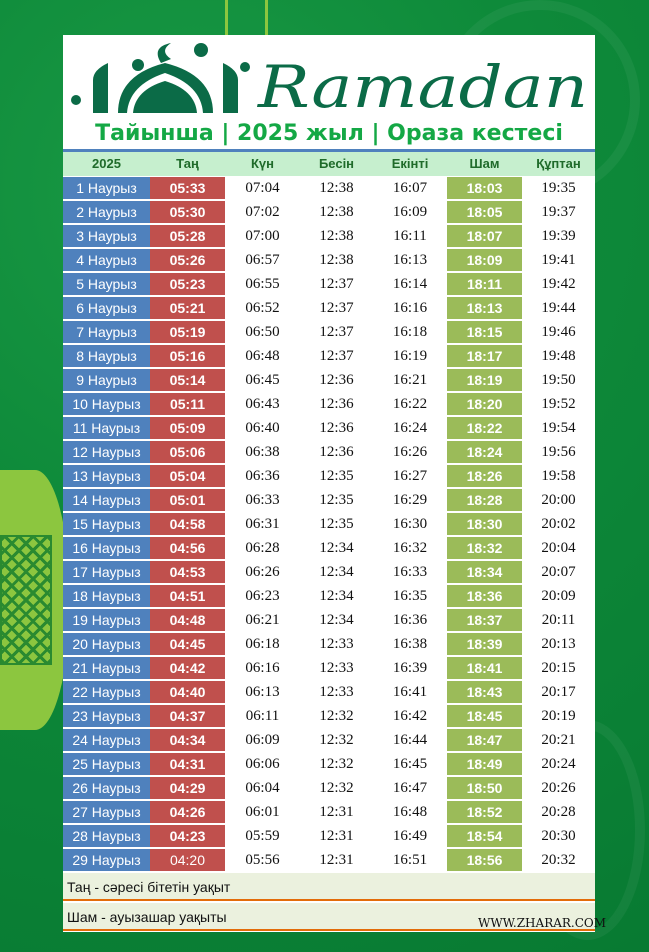  What do you see at coordinates (262, 332) in the screenshot?
I see `sunrise-cell: 06:50` at bounding box center [262, 332].